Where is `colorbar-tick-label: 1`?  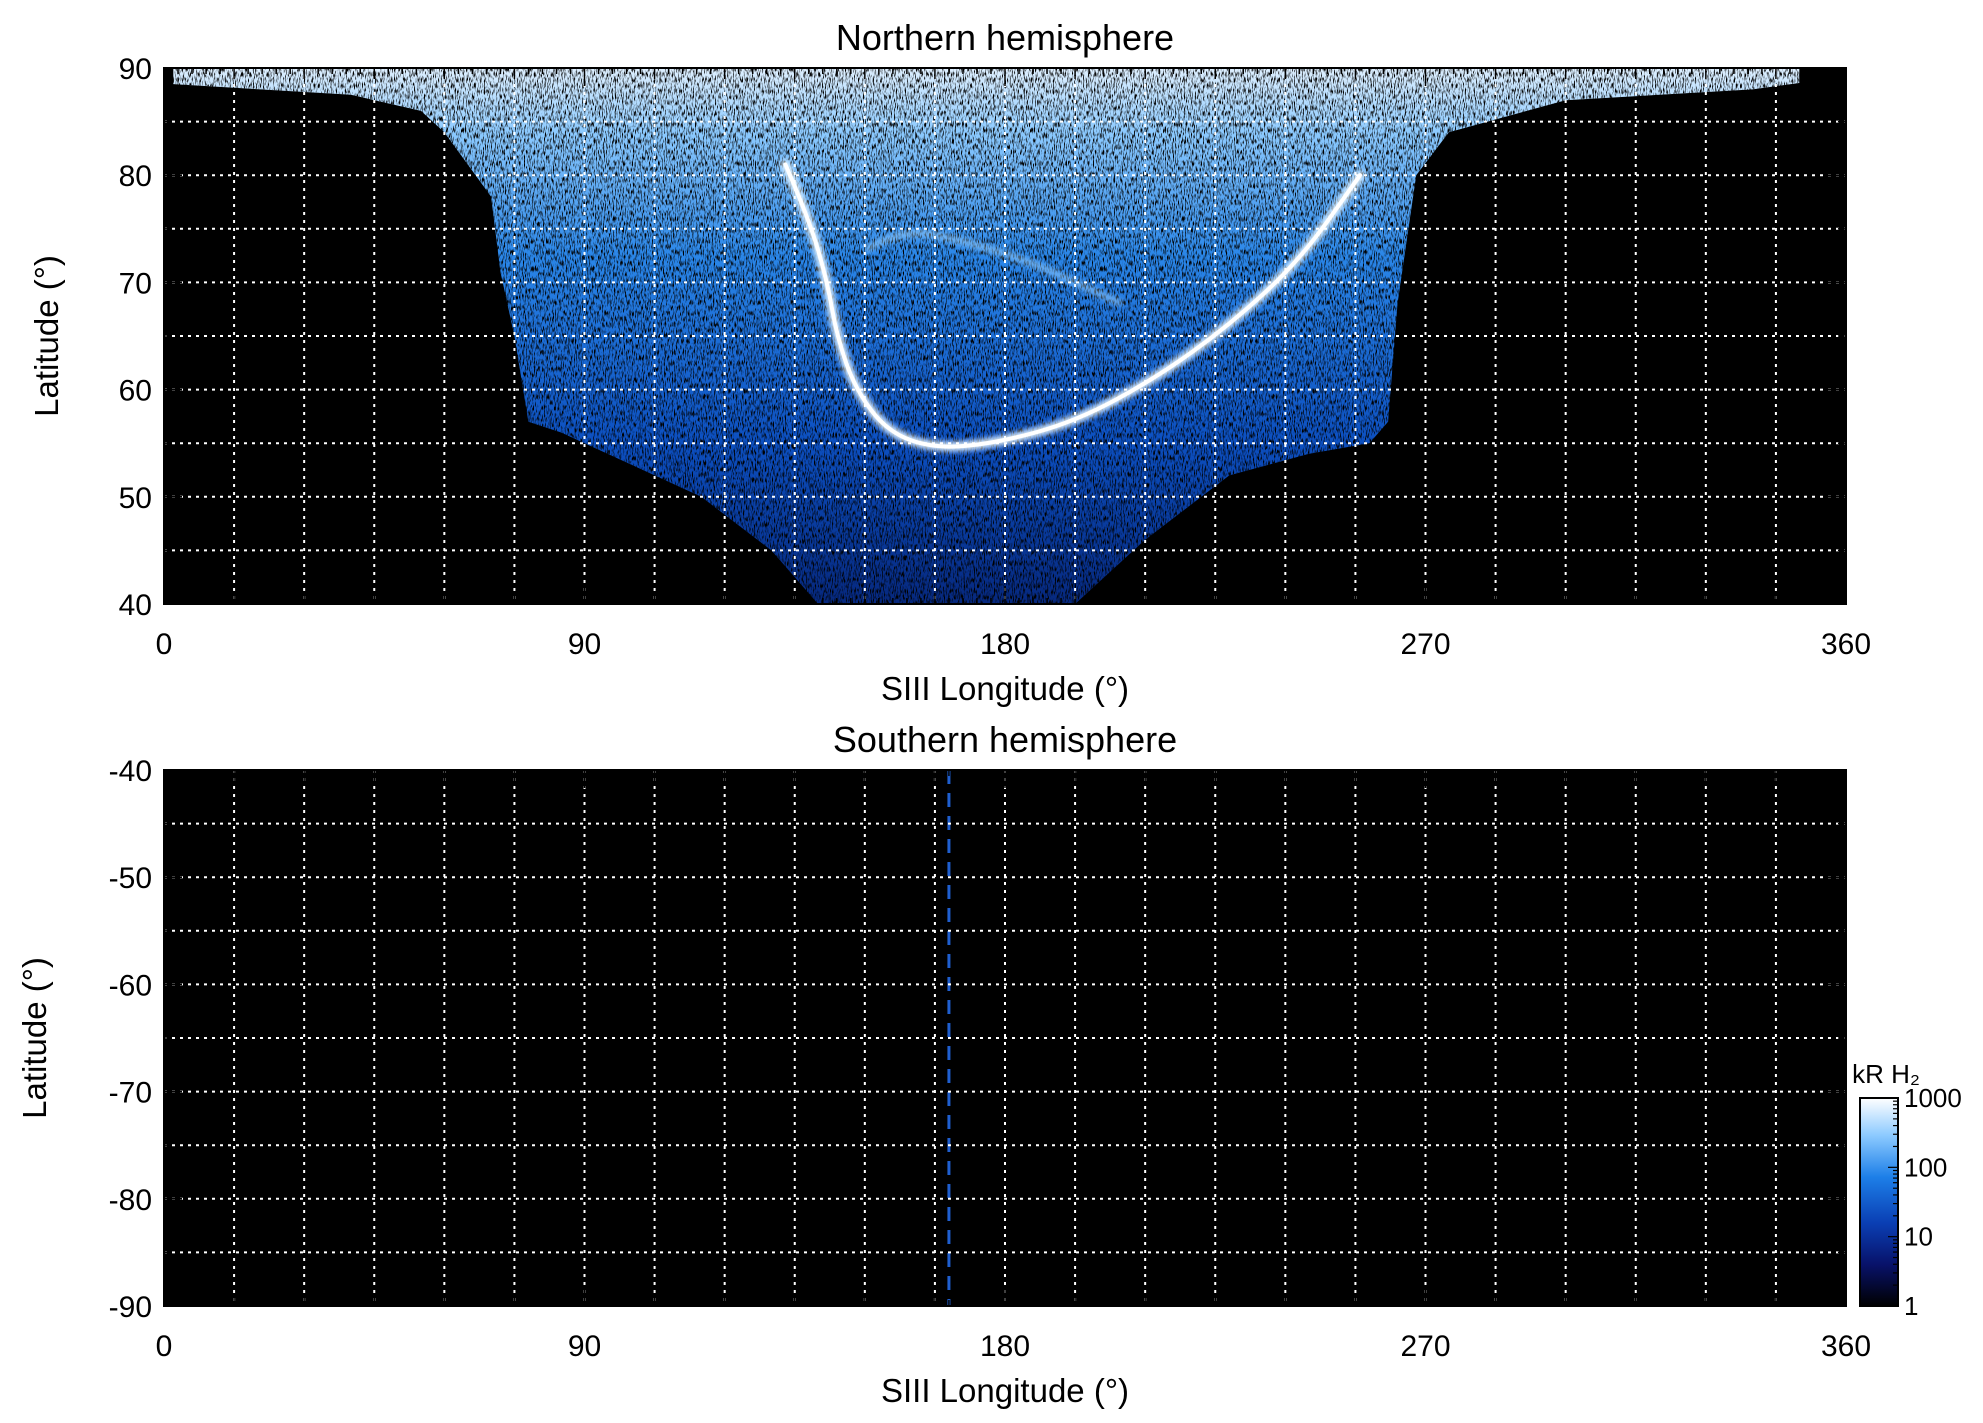 colorbar-tick-label: 1 is located at coordinates (1911, 1306).